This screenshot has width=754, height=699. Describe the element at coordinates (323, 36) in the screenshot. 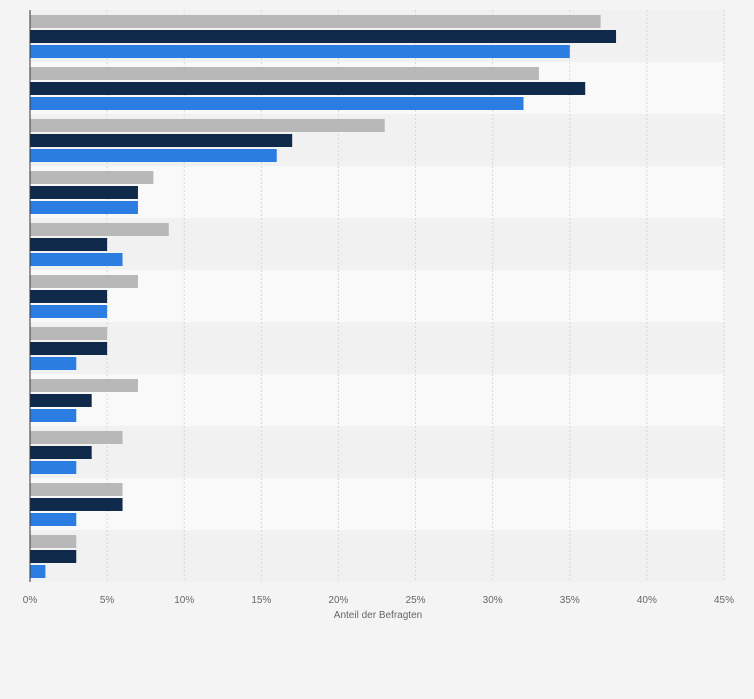

I see `bar-s2-r1` at that location.